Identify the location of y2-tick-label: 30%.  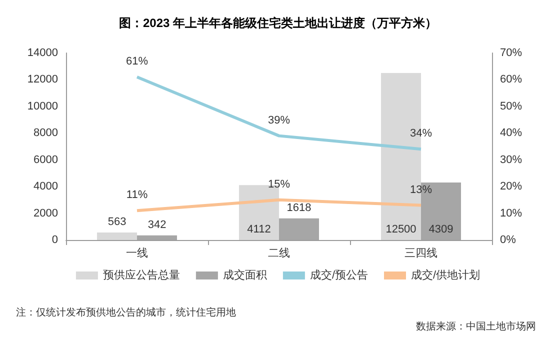
(511, 160).